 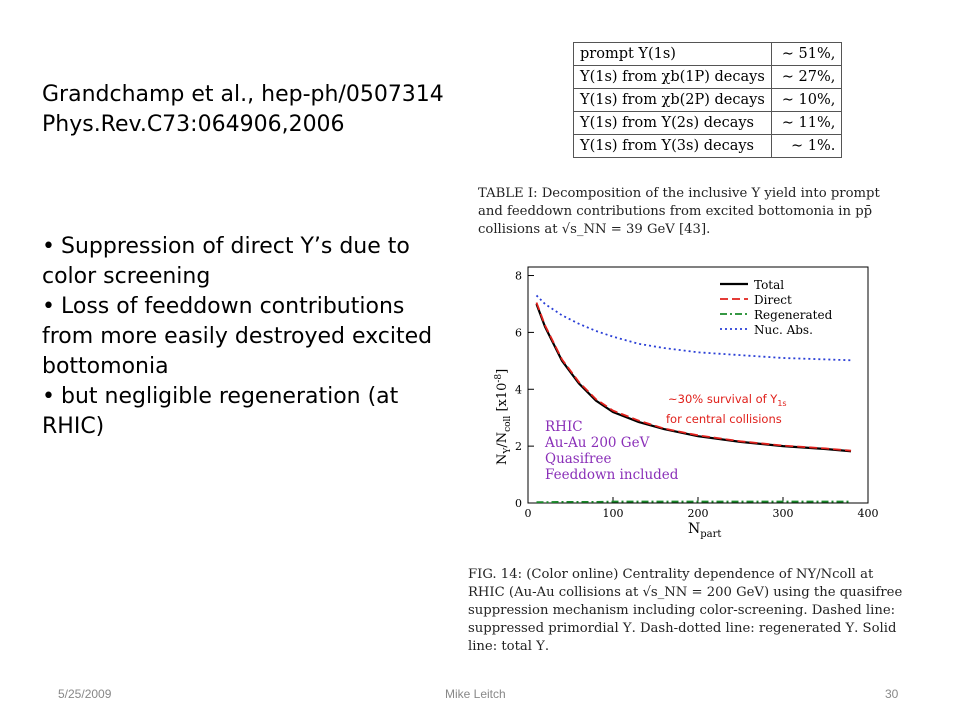 I want to click on y-axis-title: NΥ/Ncoll [x10-8], so click(x=503, y=417).